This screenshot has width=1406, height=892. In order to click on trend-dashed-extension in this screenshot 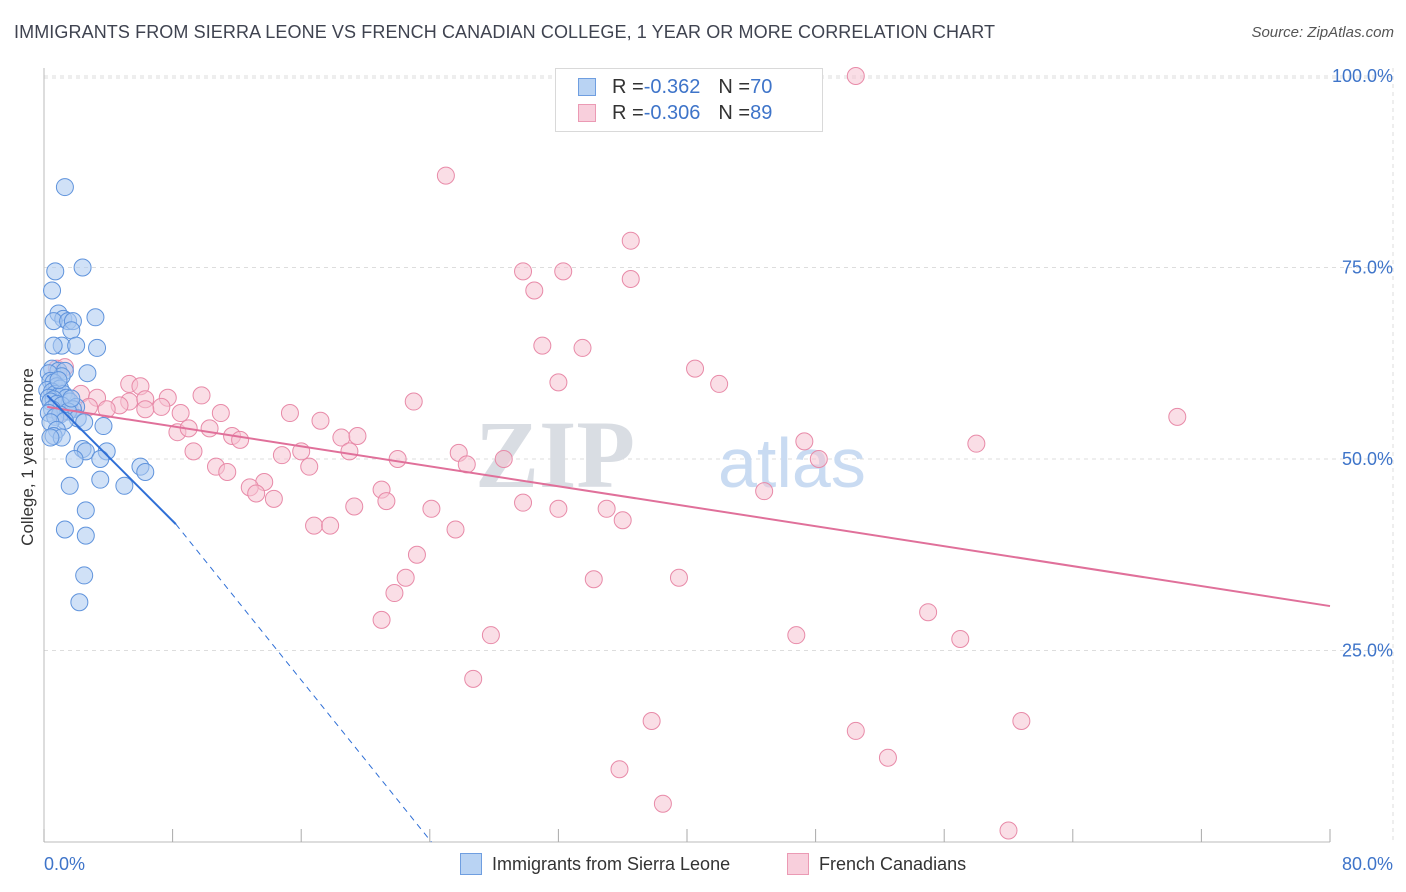, I will do `click(303, 683)`.